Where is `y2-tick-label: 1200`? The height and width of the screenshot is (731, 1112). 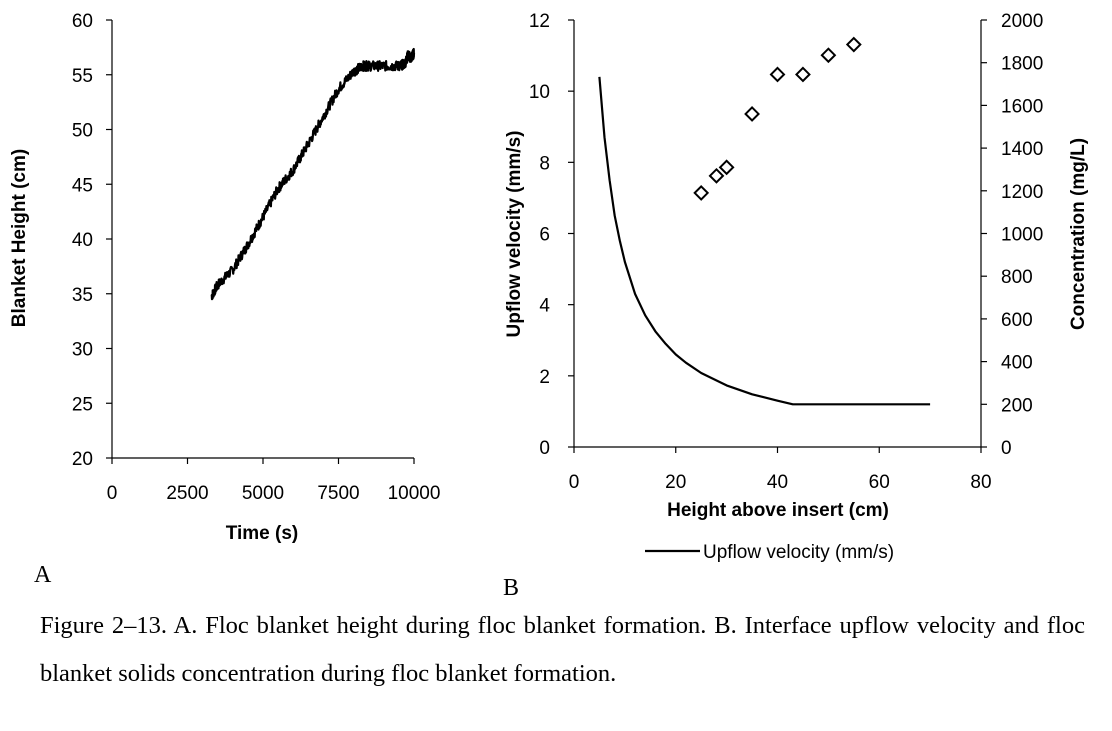
y2-tick-label: 1200 is located at coordinates (1022, 192).